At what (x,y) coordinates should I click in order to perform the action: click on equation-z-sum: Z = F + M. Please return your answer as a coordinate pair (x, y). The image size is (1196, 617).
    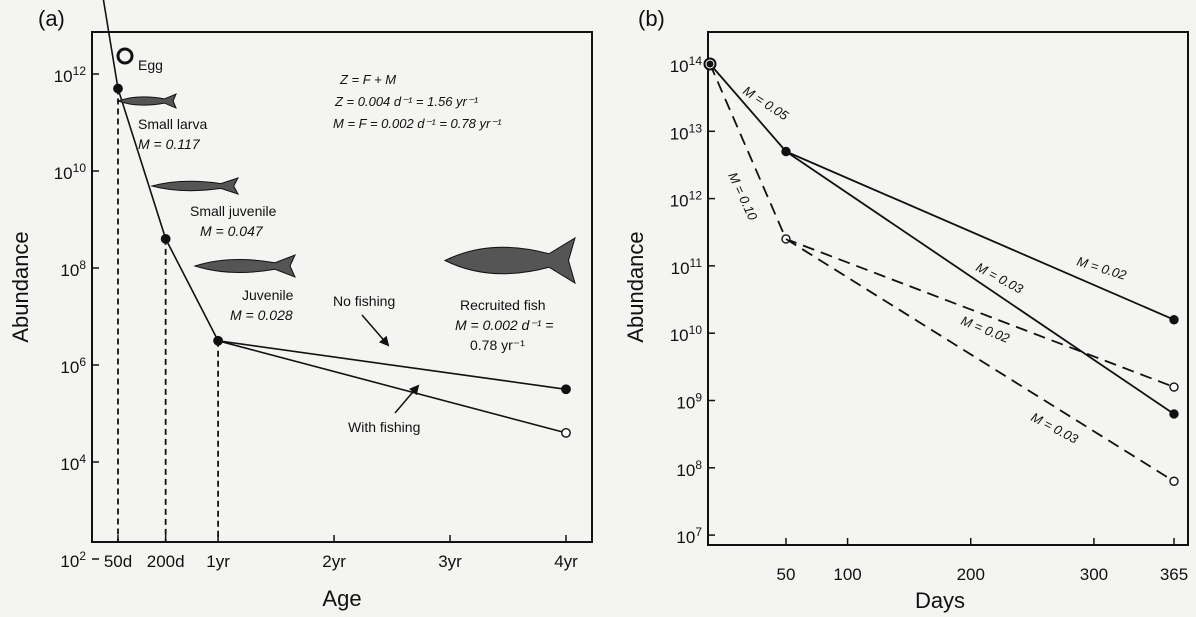
    Looking at the image, I should click on (367, 79).